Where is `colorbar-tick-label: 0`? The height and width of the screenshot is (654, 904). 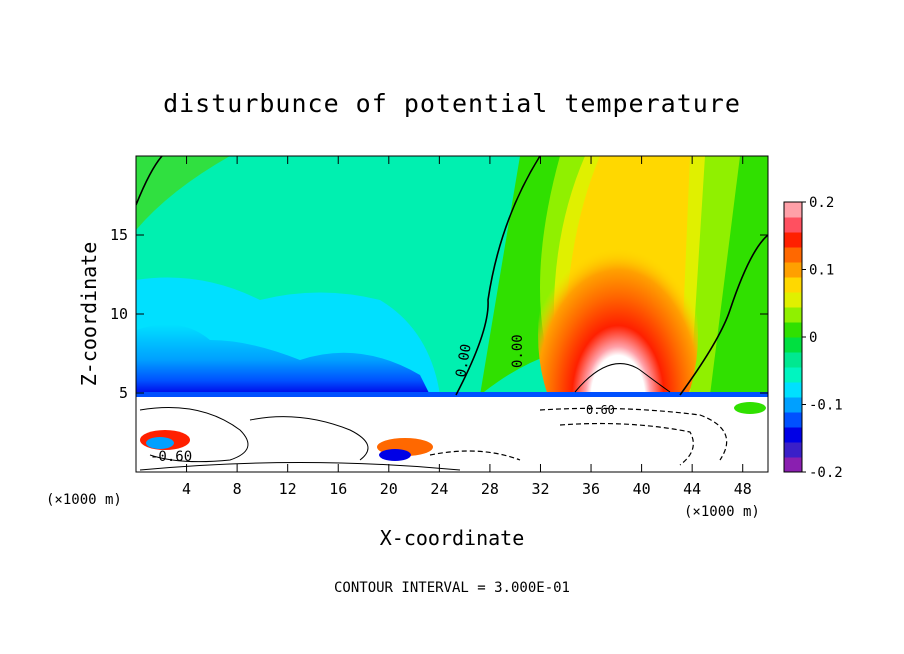 colorbar-tick-label: 0 is located at coordinates (813, 338).